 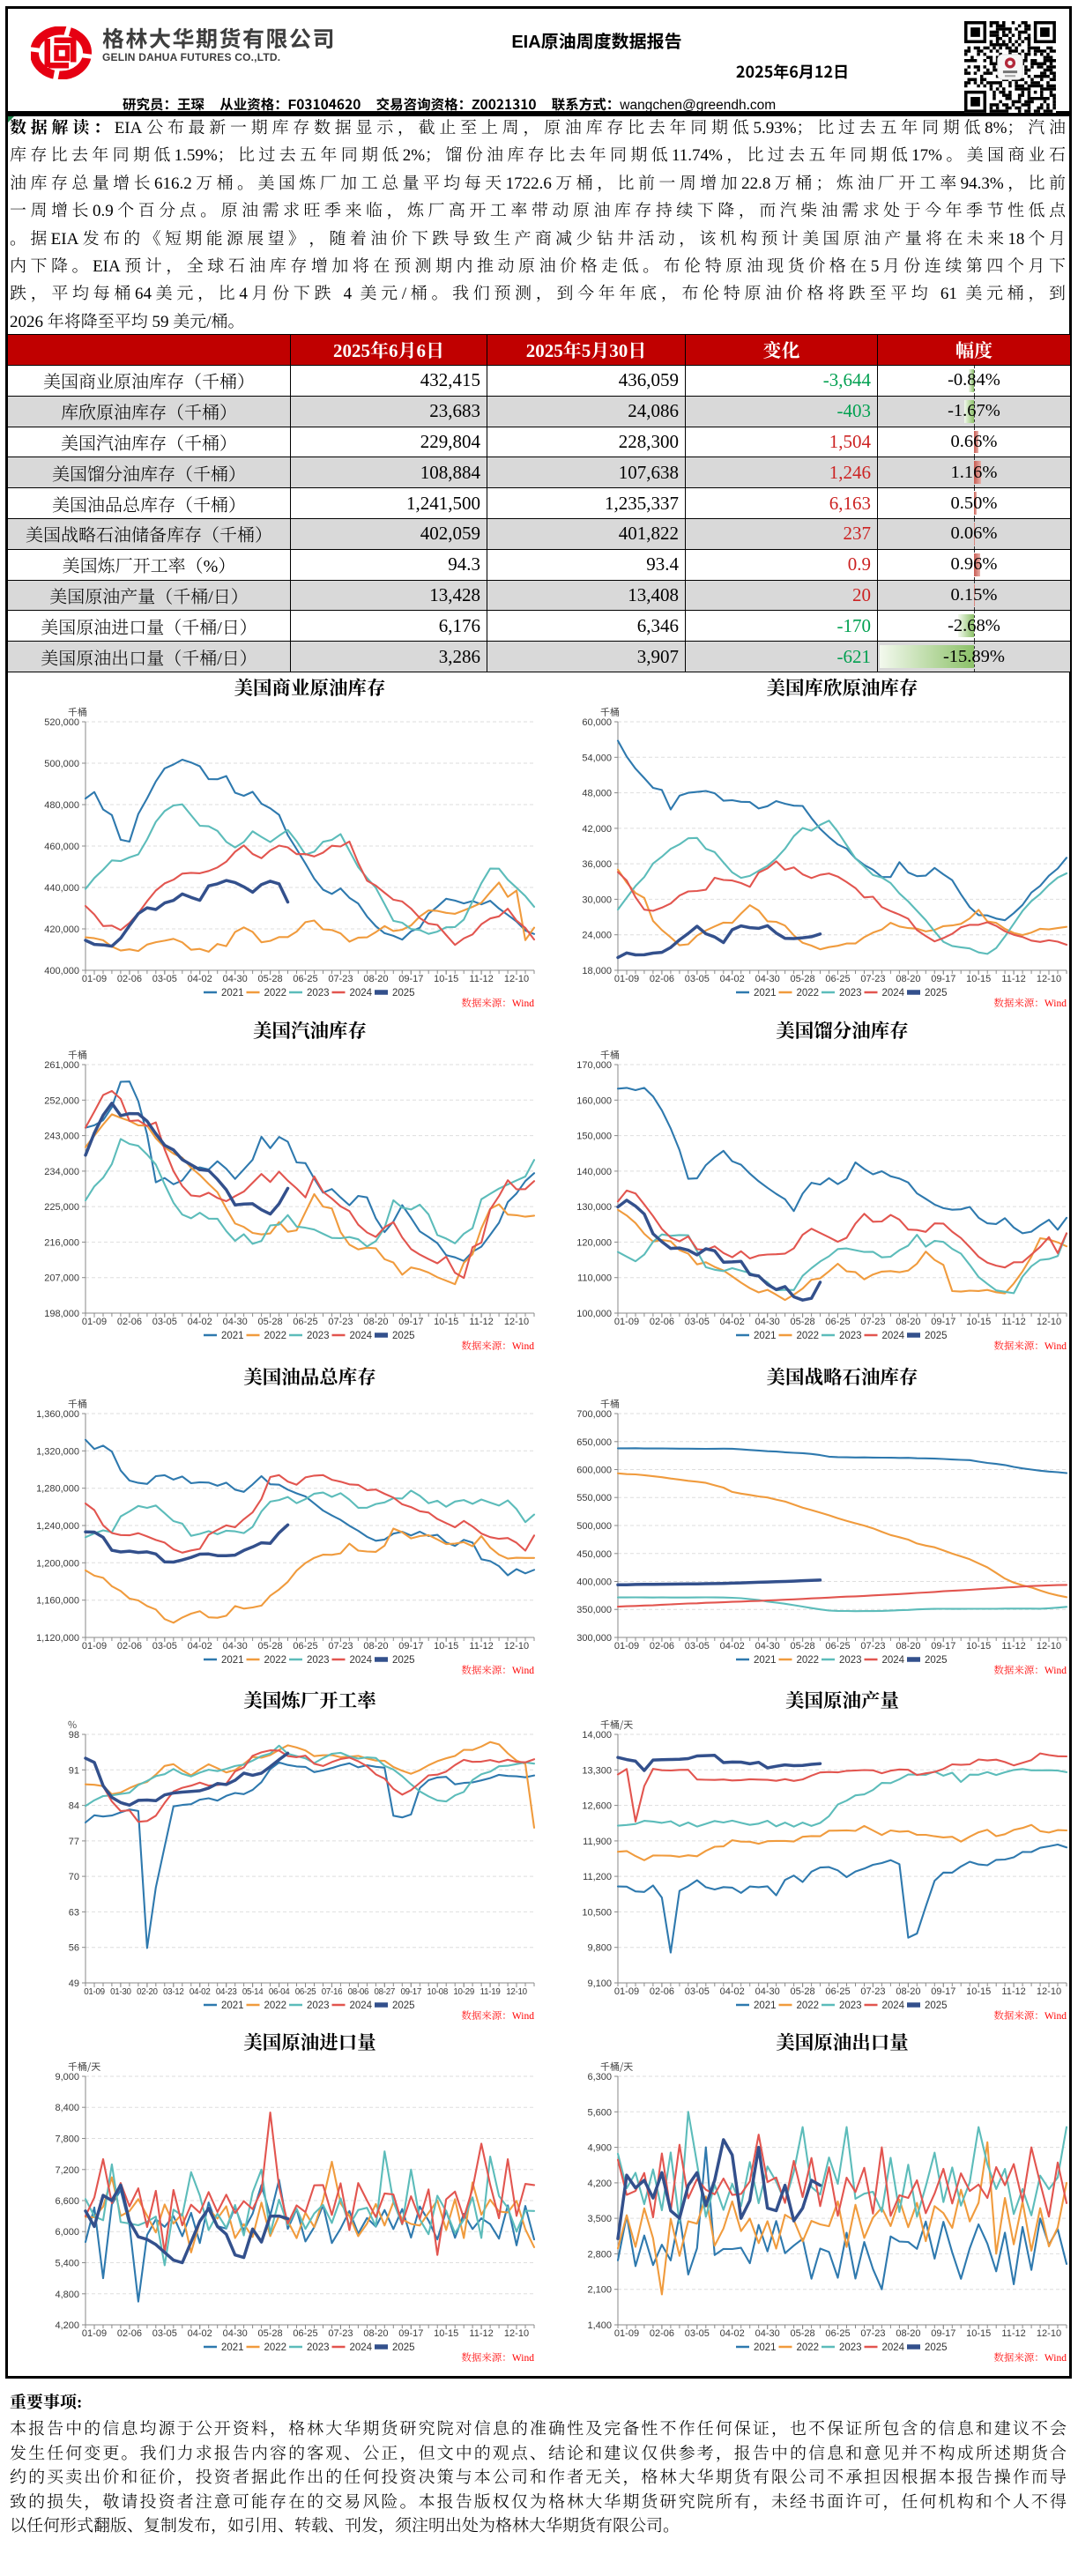 I want to click on svg-text: 216,000, so click(x=61, y=1242).